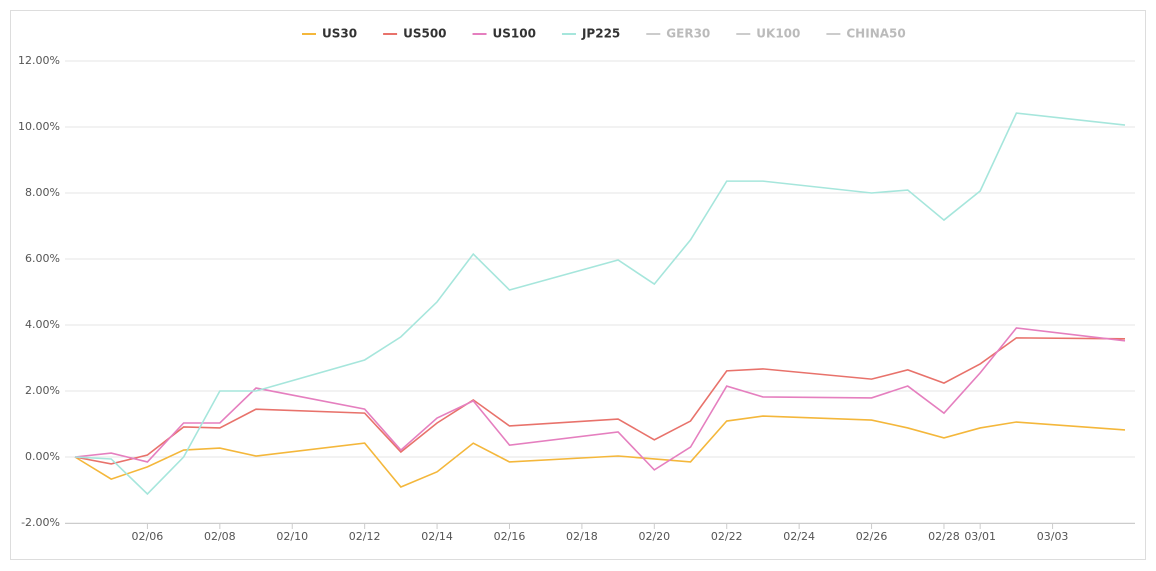 The width and height of the screenshot is (1156, 571). I want to click on x-tick-label: 02/26, so click(872, 536).